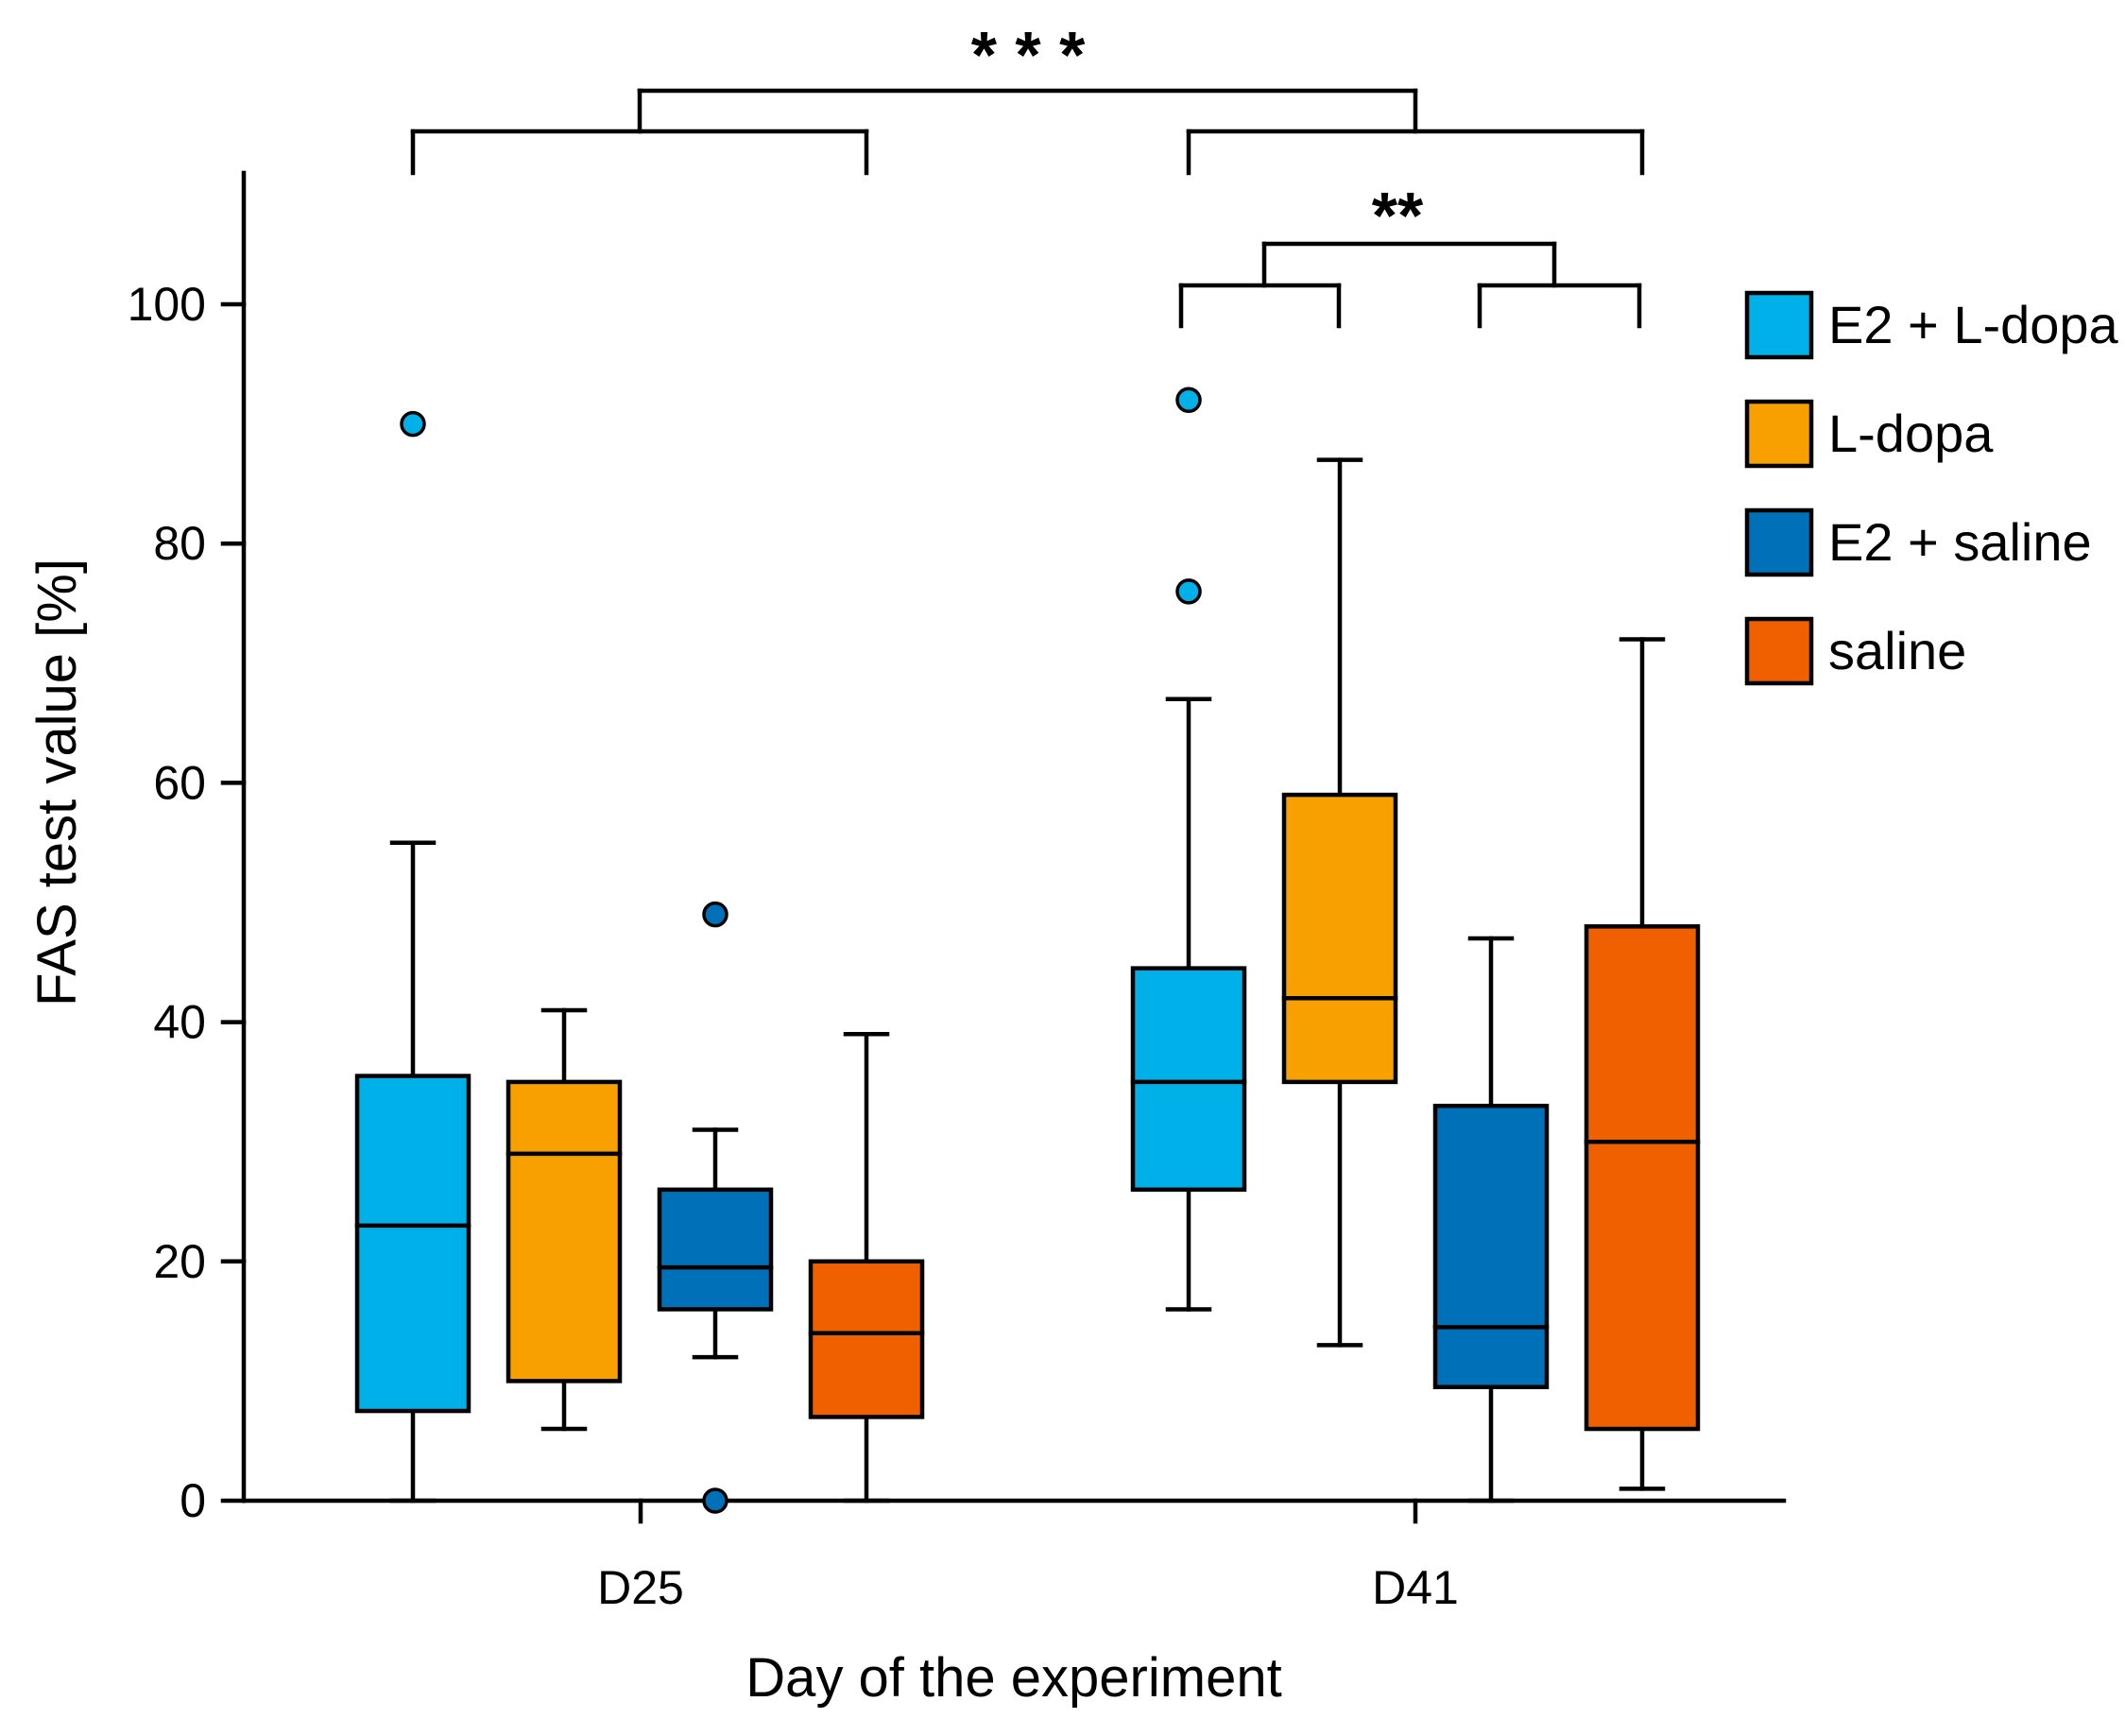 This screenshot has height=1736, width=2125. What do you see at coordinates (1973, 324) in the screenshot?
I see `legend-label: E2 + L-dopa` at bounding box center [1973, 324].